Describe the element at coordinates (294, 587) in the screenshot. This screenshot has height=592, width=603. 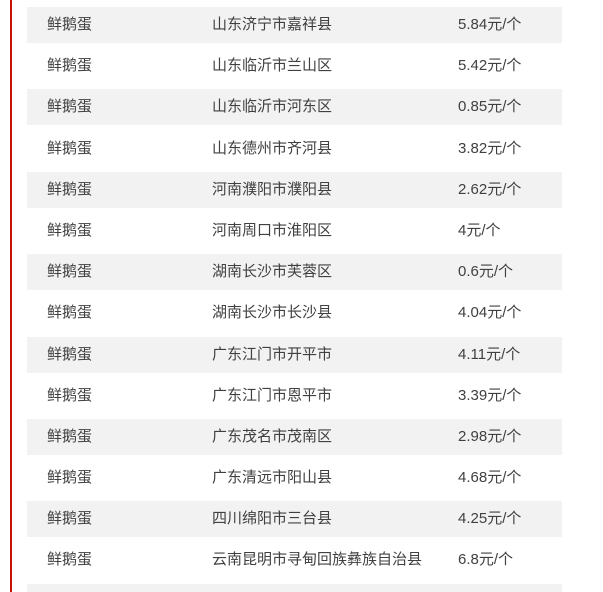
I see `table-row-partial` at that location.